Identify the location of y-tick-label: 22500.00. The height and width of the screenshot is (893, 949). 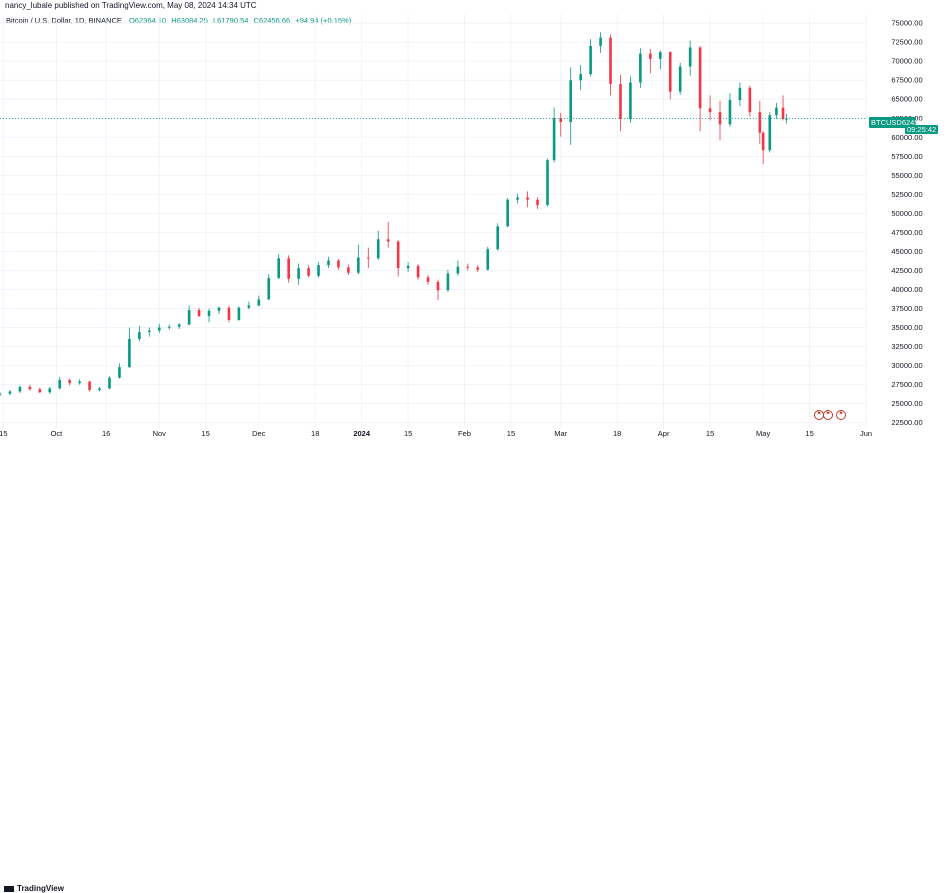
(906, 422).